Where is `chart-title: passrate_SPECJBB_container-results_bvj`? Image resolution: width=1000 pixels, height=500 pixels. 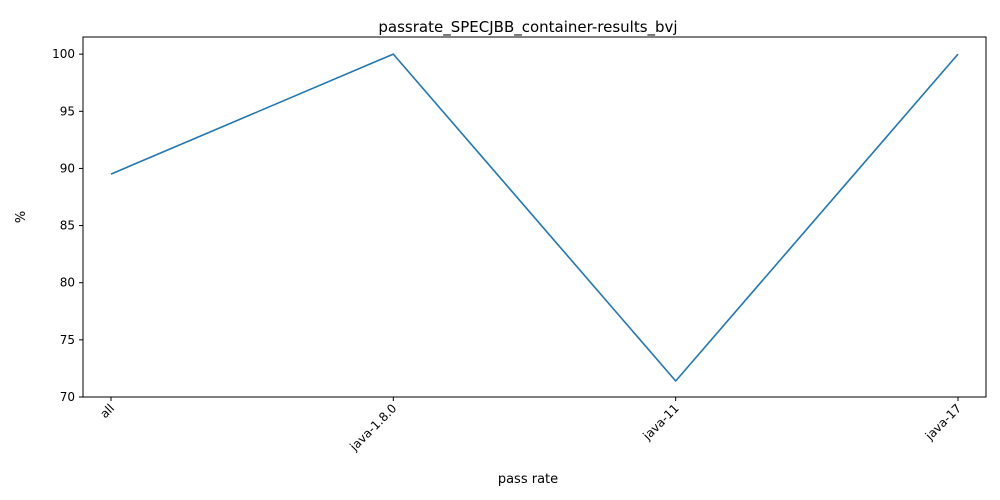 chart-title: passrate_SPECJBB_container-results_bvj is located at coordinates (527, 27).